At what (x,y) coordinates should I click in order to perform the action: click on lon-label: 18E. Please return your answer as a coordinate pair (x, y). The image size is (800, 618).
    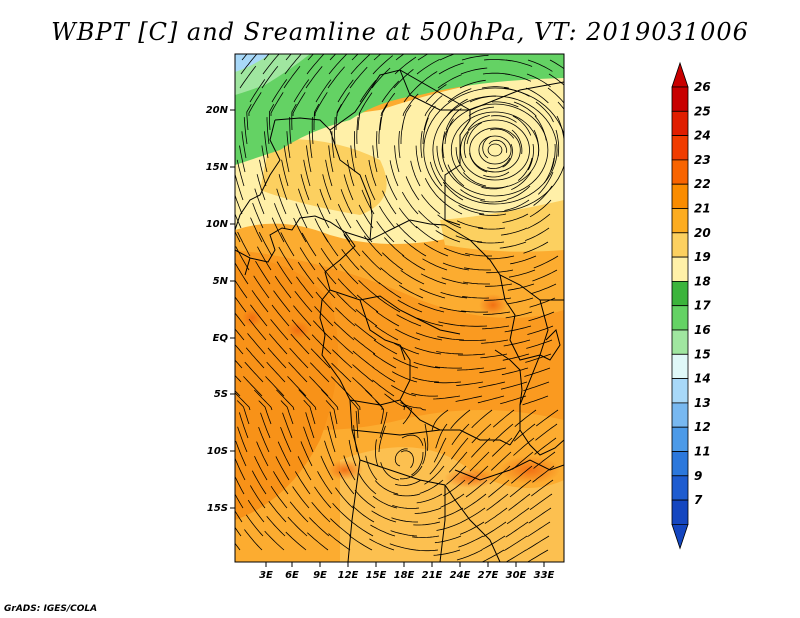
    Looking at the image, I should click on (404, 575).